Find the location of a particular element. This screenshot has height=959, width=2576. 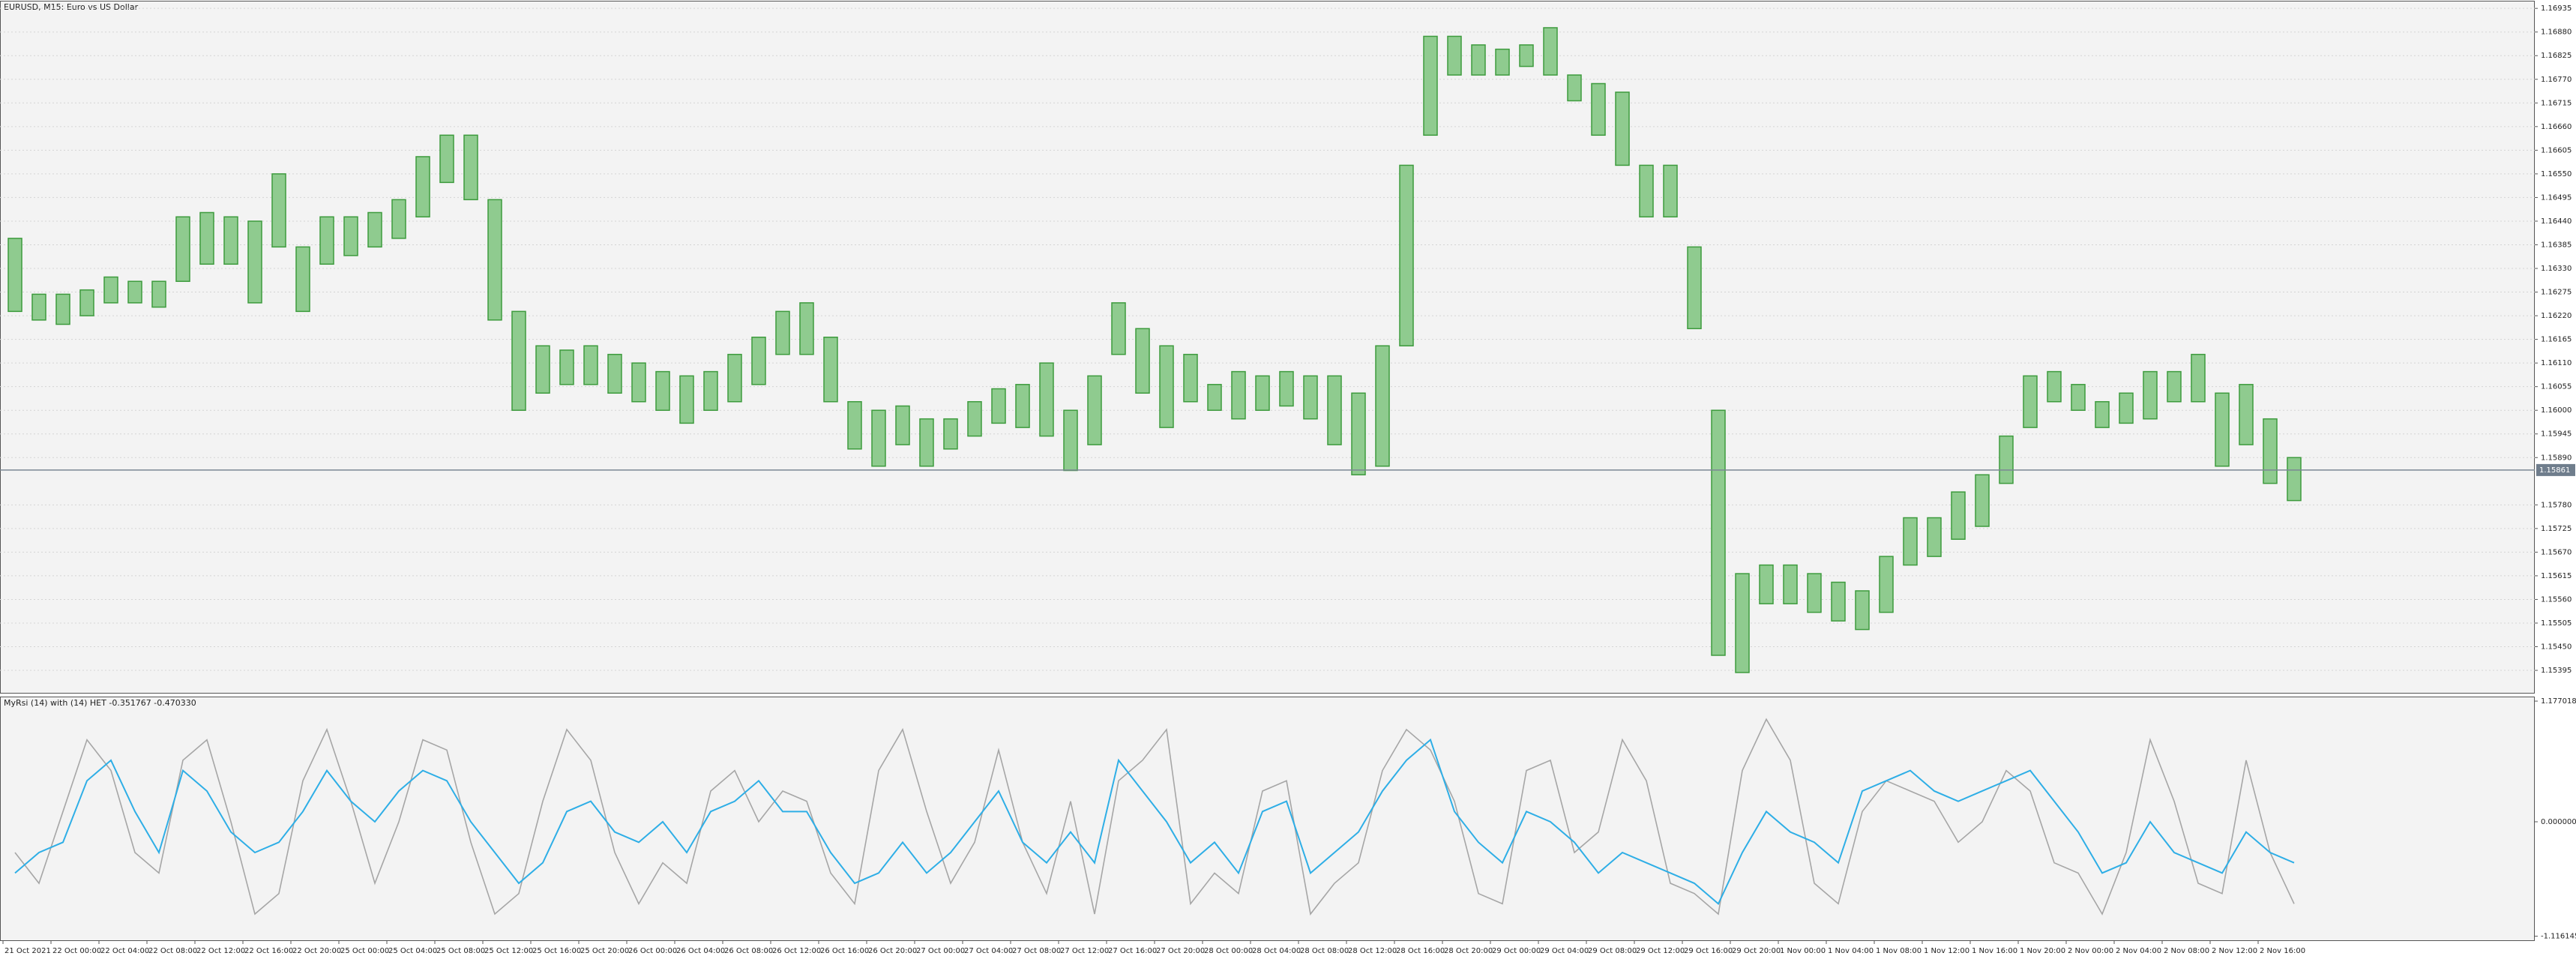

x-tick-label: 2 Nov 12:00 is located at coordinates (2234, 951).